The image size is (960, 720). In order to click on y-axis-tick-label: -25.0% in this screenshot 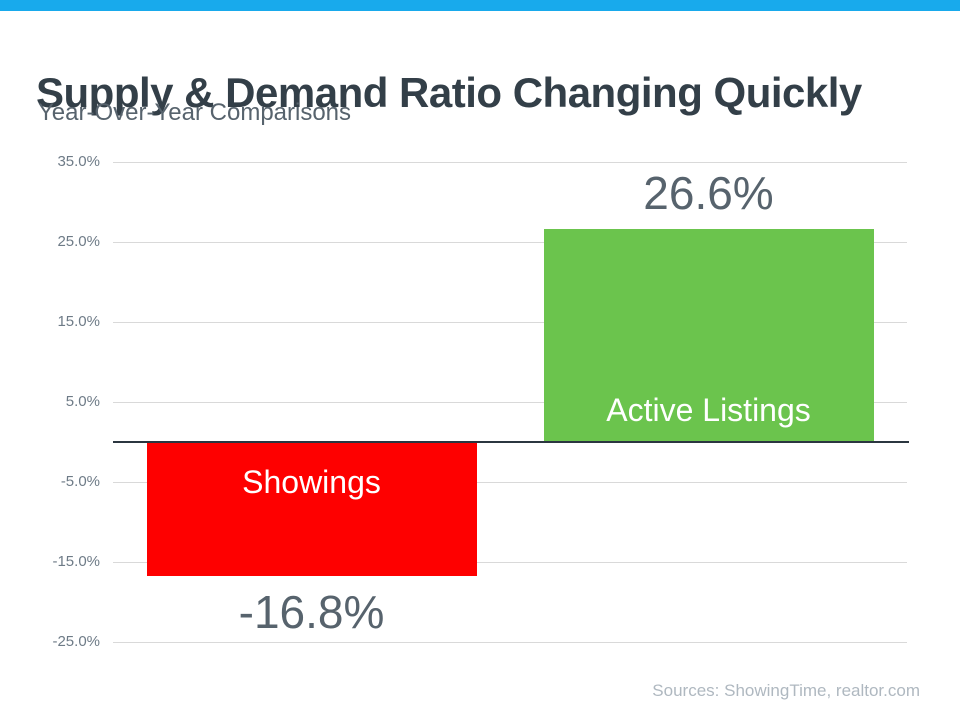, I will do `click(76, 641)`.